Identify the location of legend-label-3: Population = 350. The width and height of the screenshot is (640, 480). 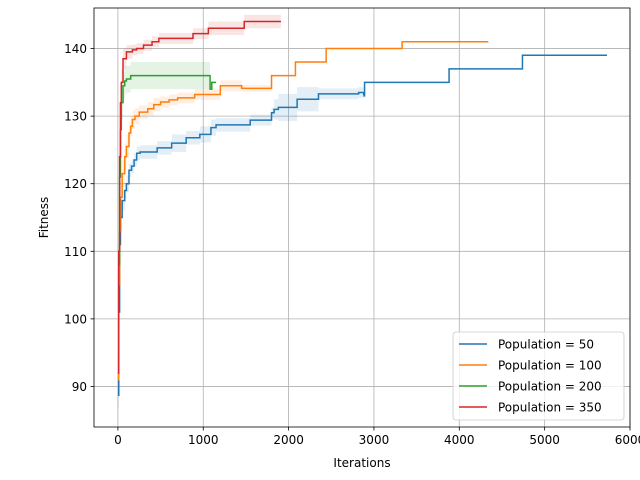
(550, 408).